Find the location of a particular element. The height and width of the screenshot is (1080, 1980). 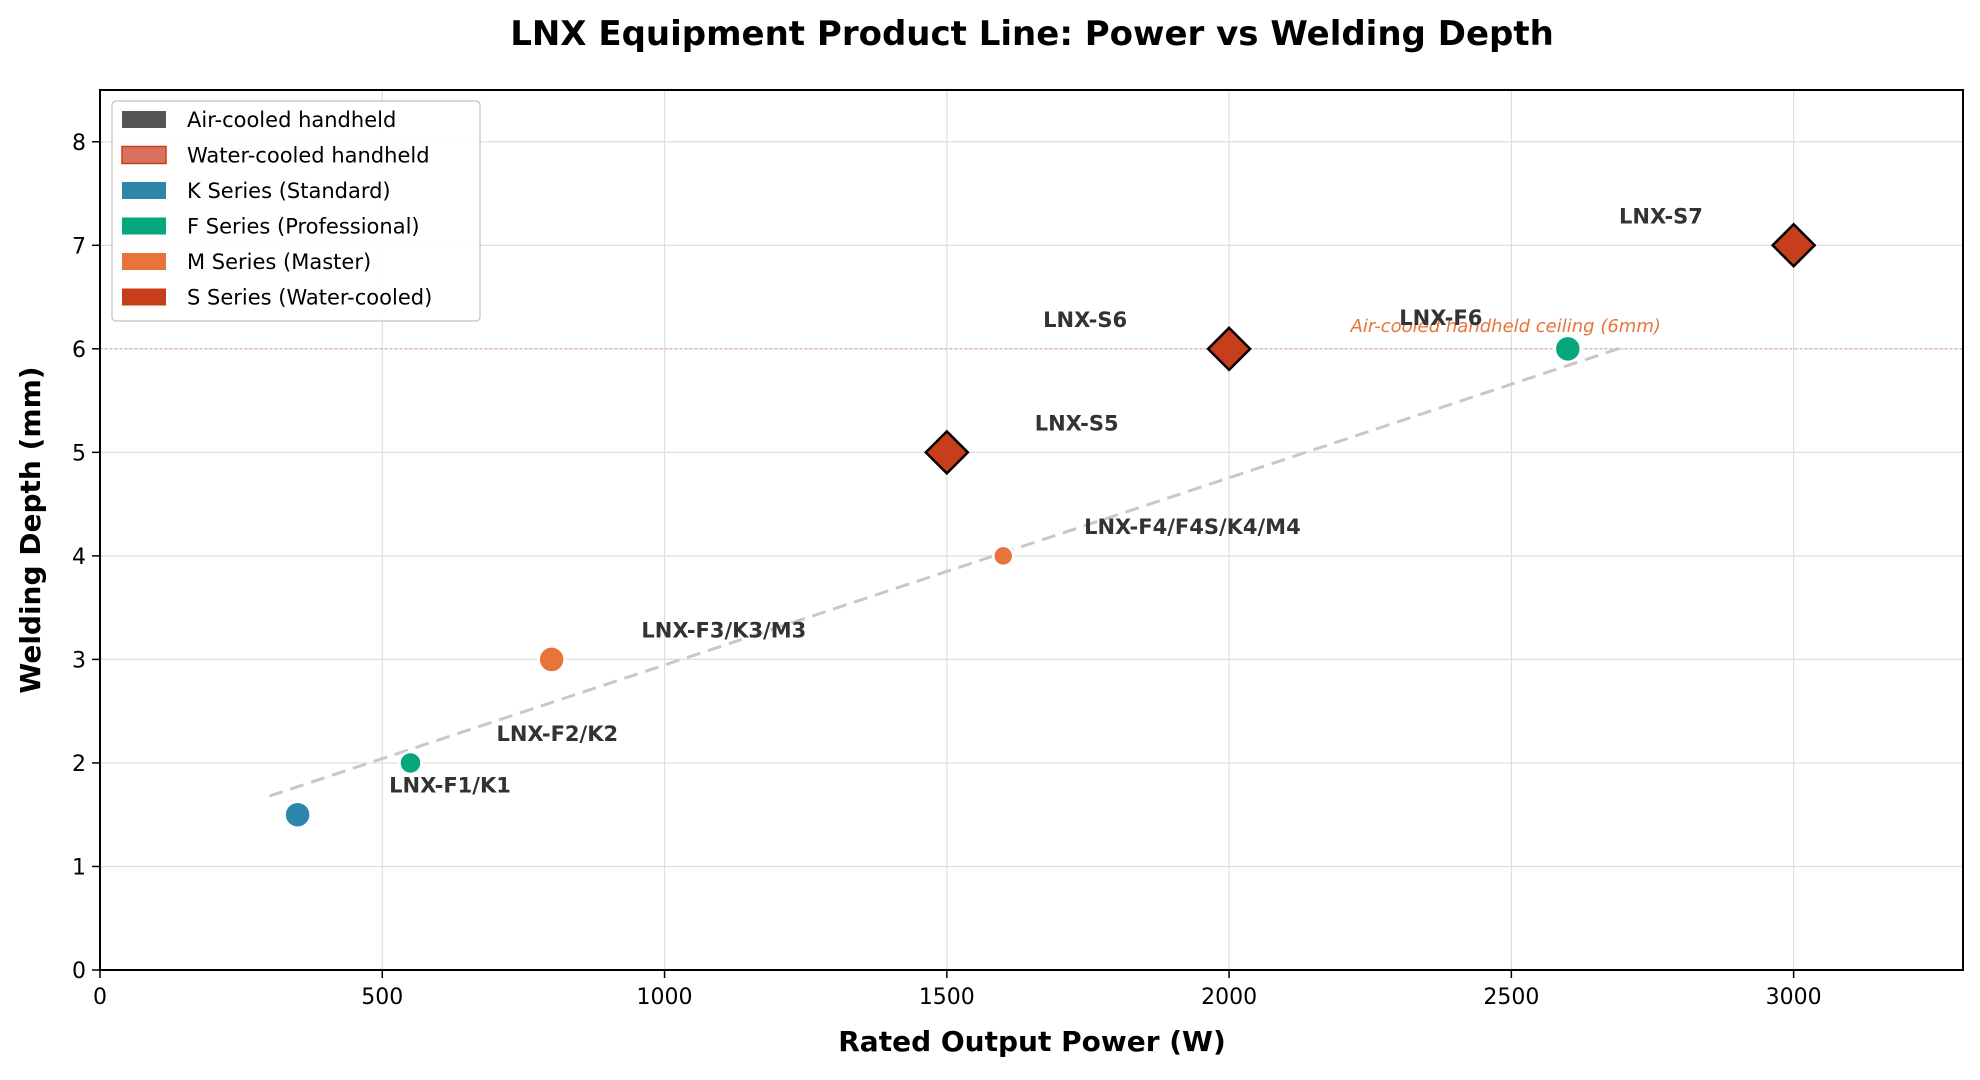

y-tick-label: 7 is located at coordinates (79, 246).